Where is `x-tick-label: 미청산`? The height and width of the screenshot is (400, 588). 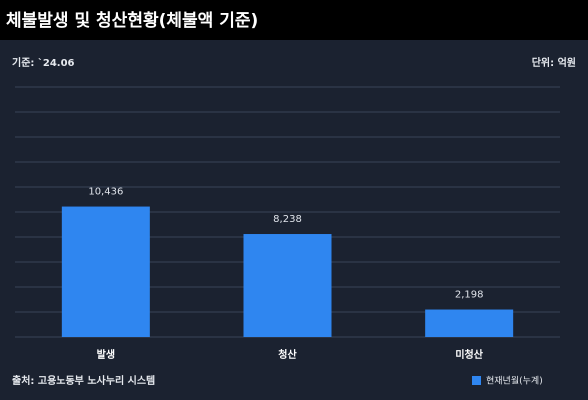 x-tick-label: 미청산 is located at coordinates (469, 354).